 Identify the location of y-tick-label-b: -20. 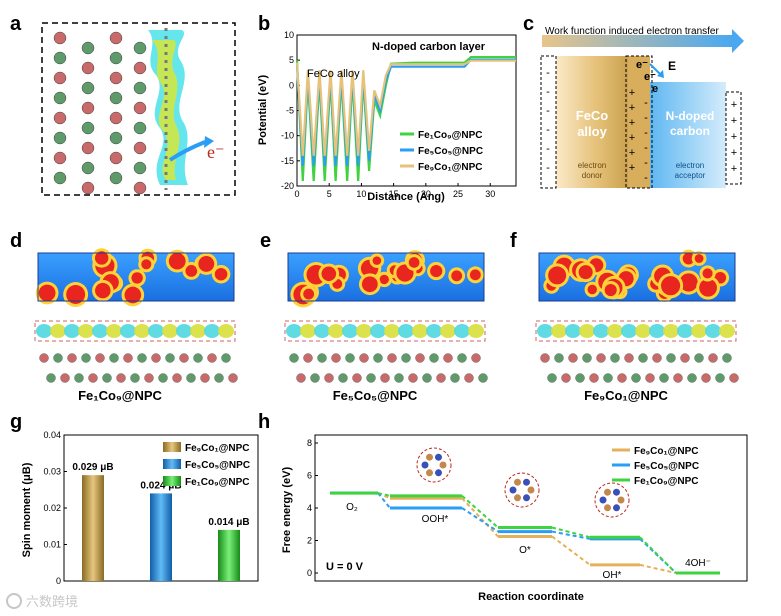
(287, 186).